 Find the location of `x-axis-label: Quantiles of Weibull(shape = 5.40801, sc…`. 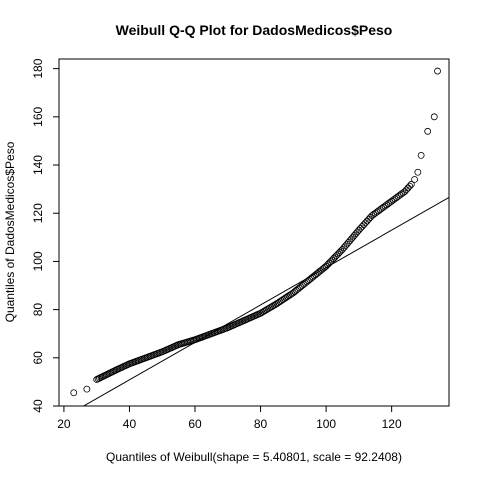

x-axis-label: Quantiles of Weibull(shape = 5.40801, sc… is located at coordinates (254, 457).